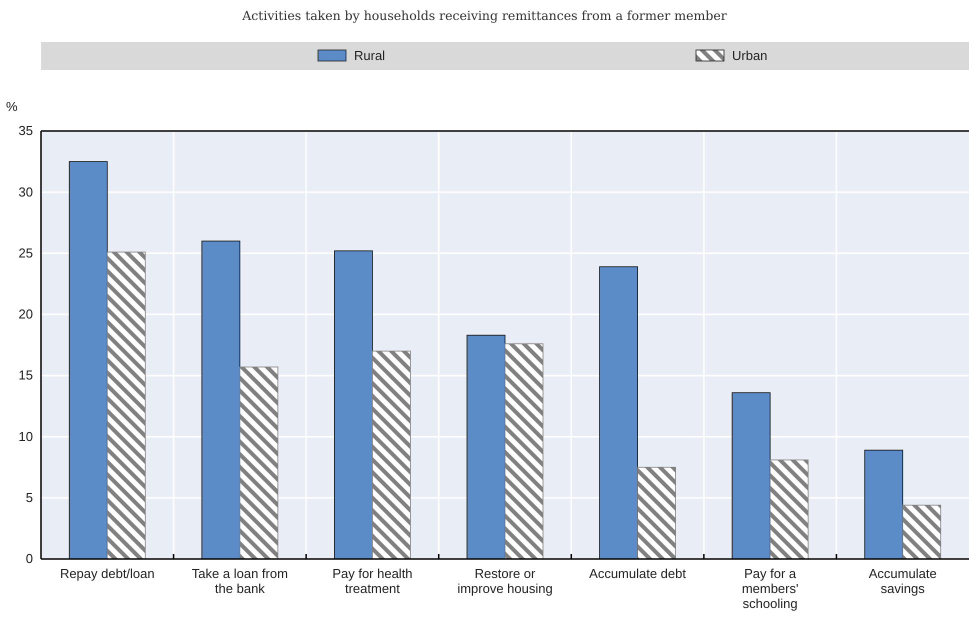 This screenshot has width=969, height=631. What do you see at coordinates (750, 55) in the screenshot?
I see `legend-label: Urban` at bounding box center [750, 55].